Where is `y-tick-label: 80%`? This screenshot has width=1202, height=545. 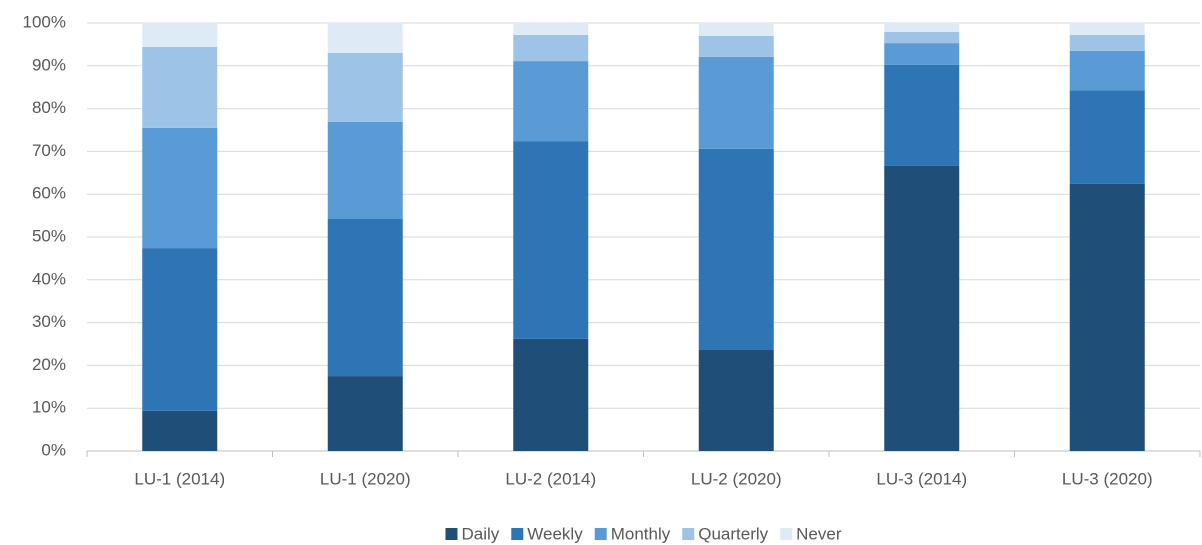
y-tick-label: 80% is located at coordinates (49, 107).